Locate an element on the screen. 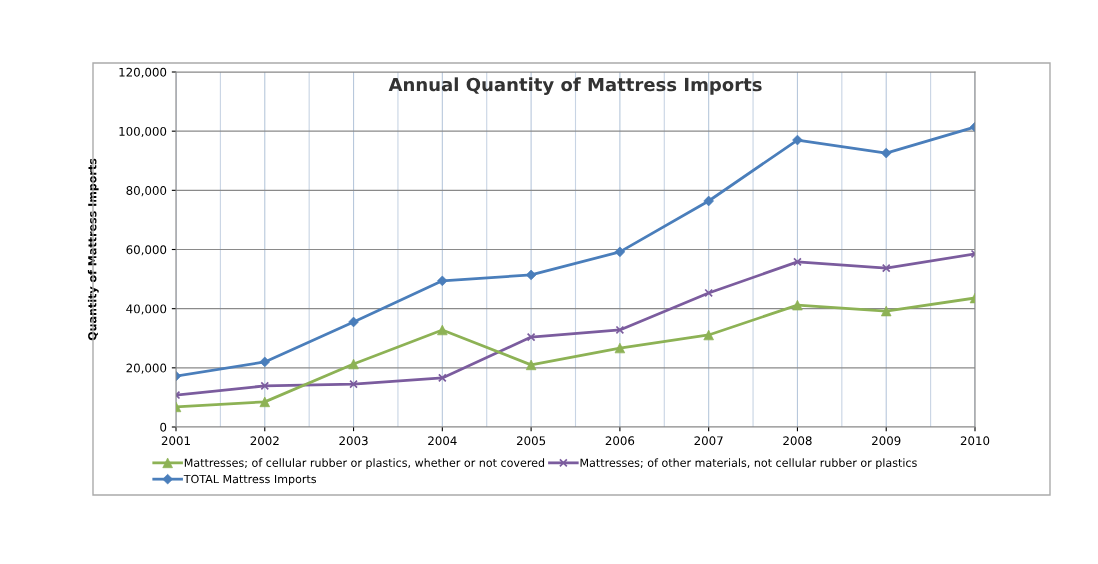 This screenshot has width=1098, height=564. x-tick-label: 2007 is located at coordinates (708, 441).